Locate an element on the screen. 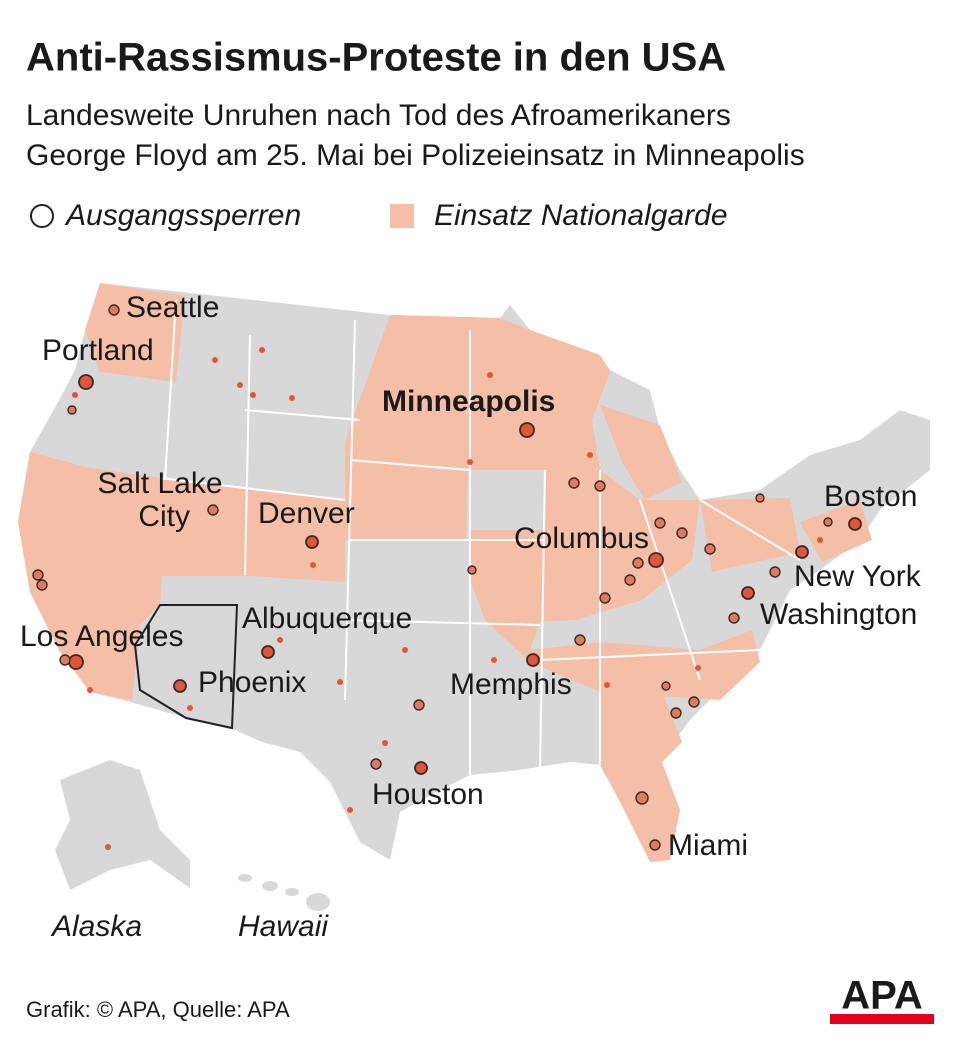  city-label: New York is located at coordinates (858, 576).